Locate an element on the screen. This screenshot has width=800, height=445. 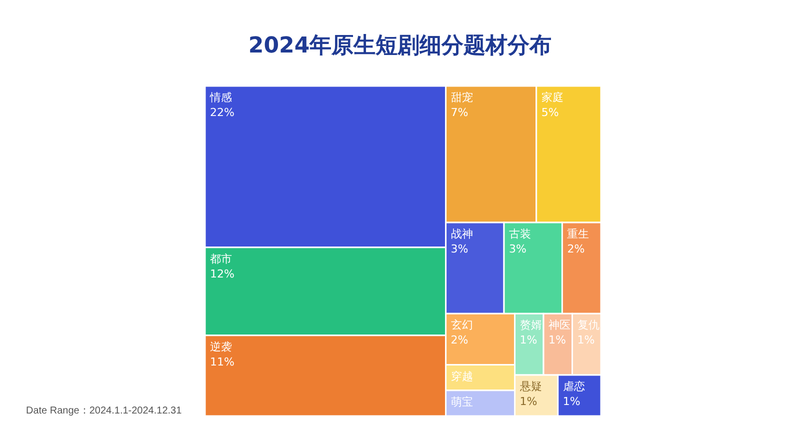
category-label: 情感 is located at coordinates (220, 97).